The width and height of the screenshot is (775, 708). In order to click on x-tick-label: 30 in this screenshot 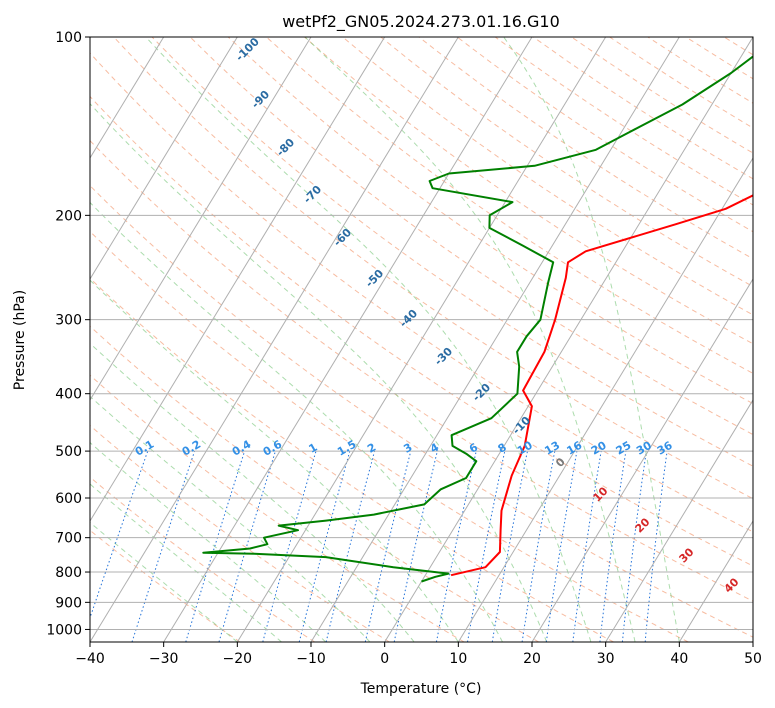, I will do `click(606, 659)`.